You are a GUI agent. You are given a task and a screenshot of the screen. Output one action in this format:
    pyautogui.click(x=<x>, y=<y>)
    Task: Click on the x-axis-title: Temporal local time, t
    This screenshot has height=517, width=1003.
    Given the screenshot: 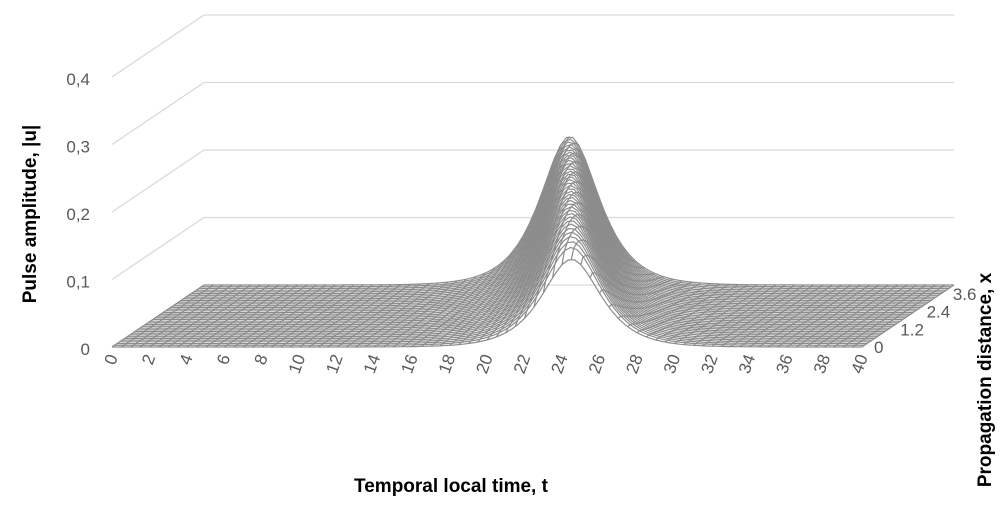 What is the action you would take?
    pyautogui.click(x=451, y=486)
    